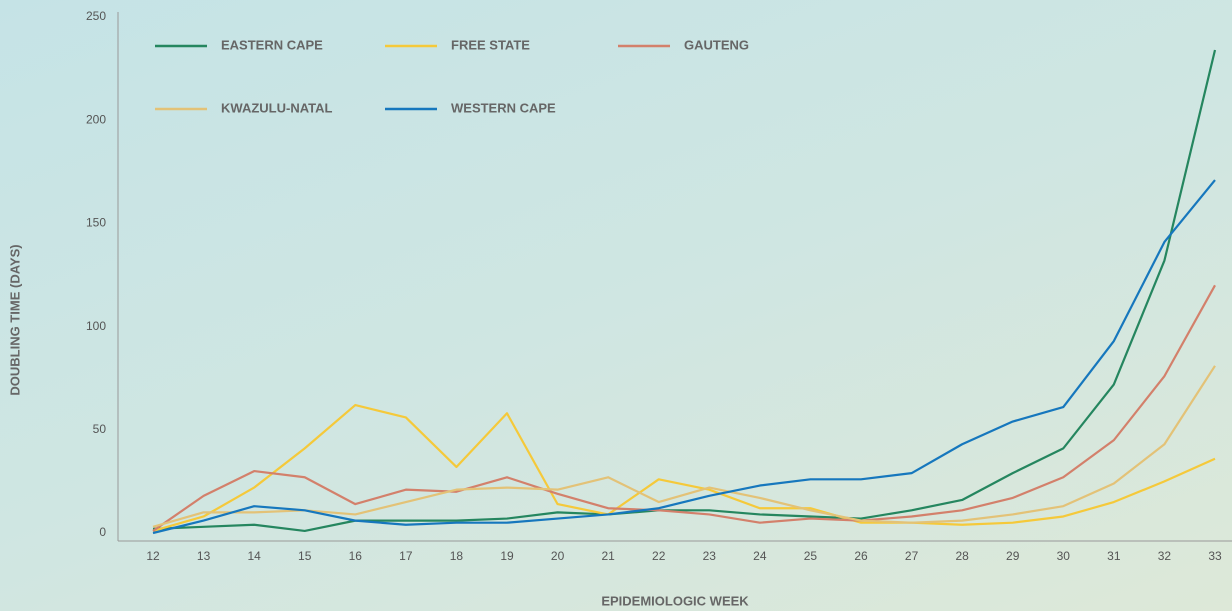 The image size is (1232, 611). Describe the element at coordinates (305, 556) in the screenshot. I see `x-tick-label: 15` at that location.